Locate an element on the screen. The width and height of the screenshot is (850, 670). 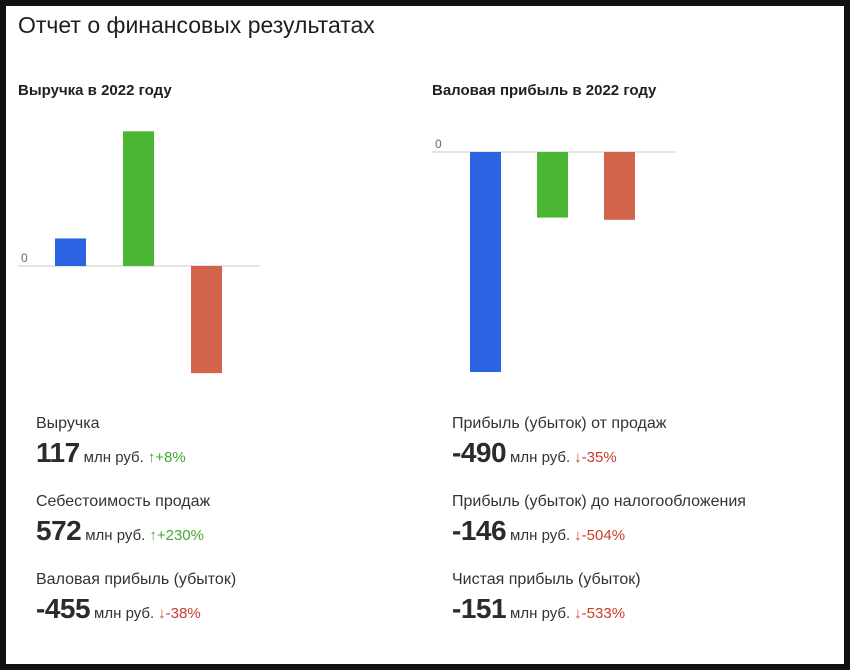
metric-change: -504% is located at coordinates (603, 535).